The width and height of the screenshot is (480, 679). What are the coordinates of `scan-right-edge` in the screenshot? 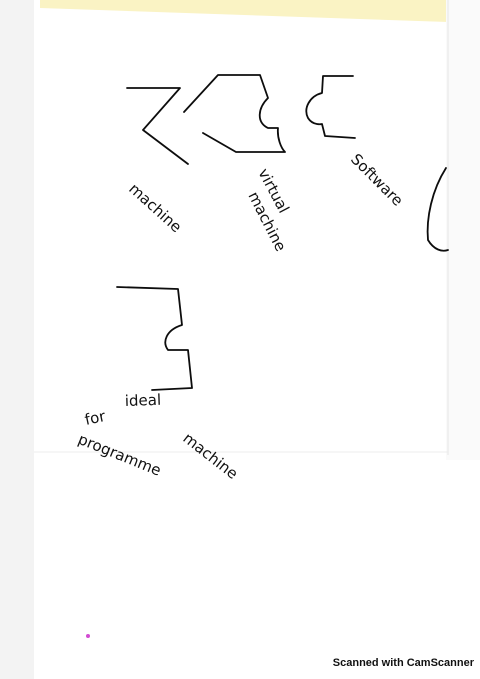 It's located at (463, 230).